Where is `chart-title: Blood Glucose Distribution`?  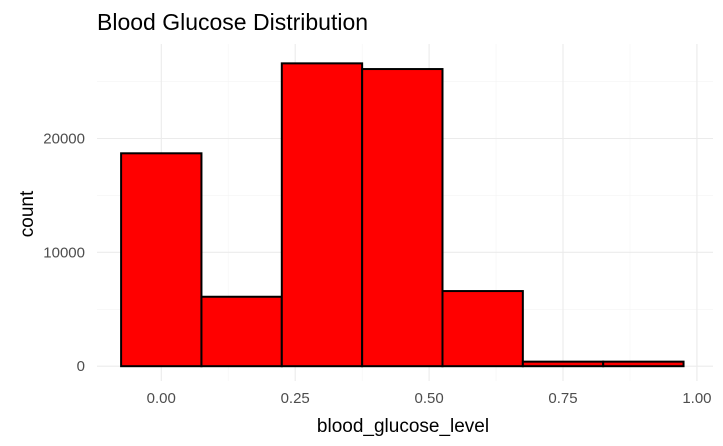 chart-title: Blood Glucose Distribution is located at coordinates (232, 22).